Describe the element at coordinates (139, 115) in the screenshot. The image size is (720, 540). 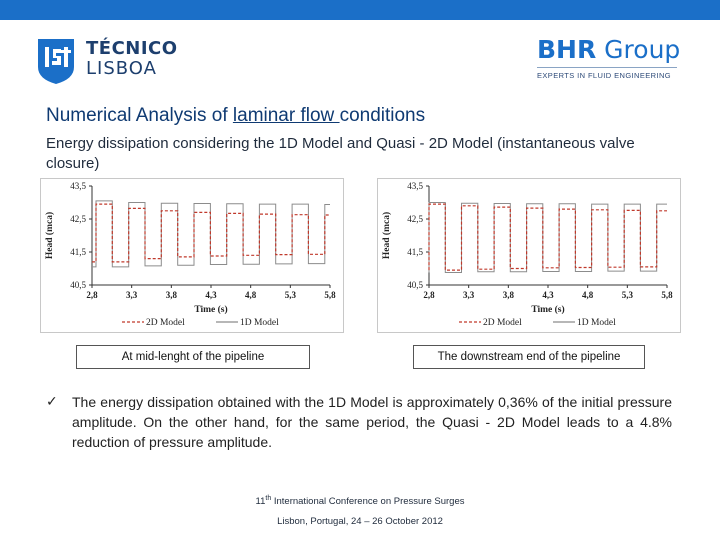
I see `title-prefix: Numerical Analysis of` at that location.